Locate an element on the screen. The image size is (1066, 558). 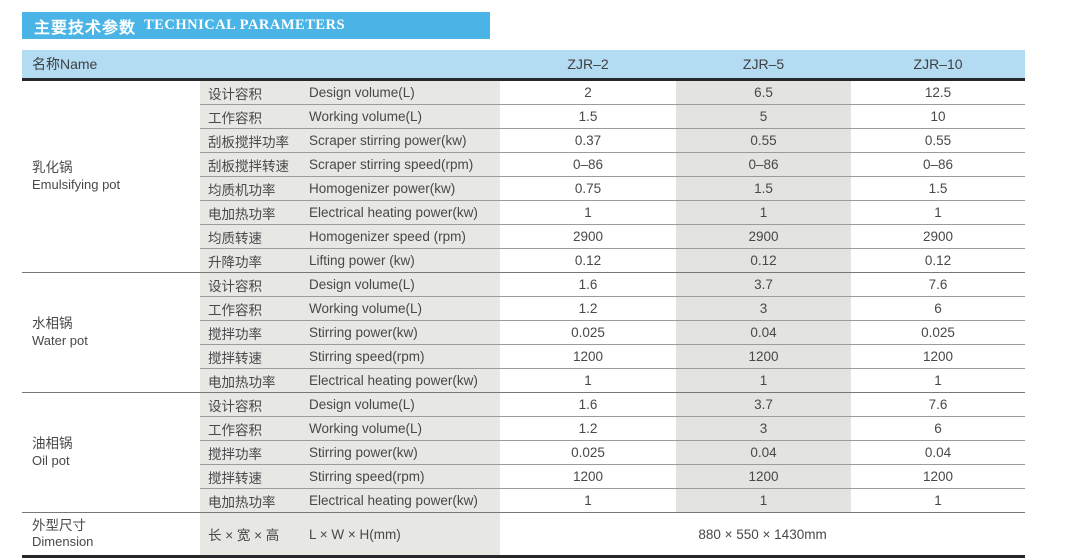
table-row: 工作容积 Working volume(L) 1.5 5 10 is located at coordinates (524, 116).